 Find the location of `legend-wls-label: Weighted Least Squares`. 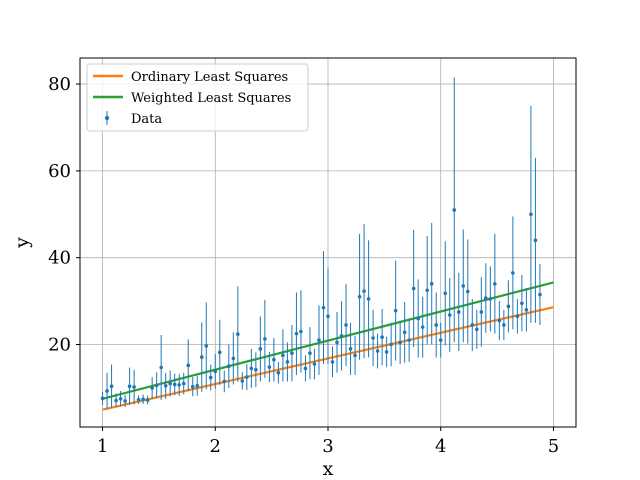

legend-wls-label: Weighted Least Squares is located at coordinates (211, 98).